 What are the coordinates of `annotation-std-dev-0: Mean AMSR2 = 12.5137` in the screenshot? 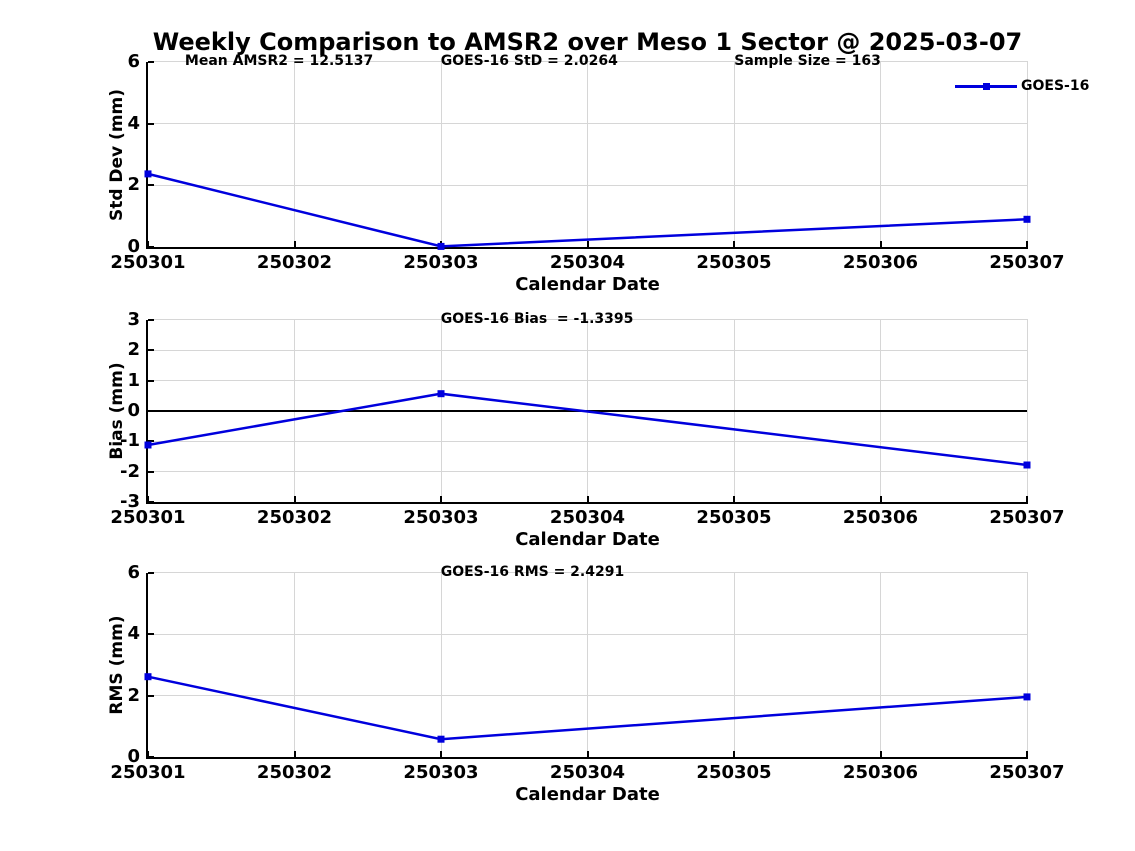 It's located at (279, 61).